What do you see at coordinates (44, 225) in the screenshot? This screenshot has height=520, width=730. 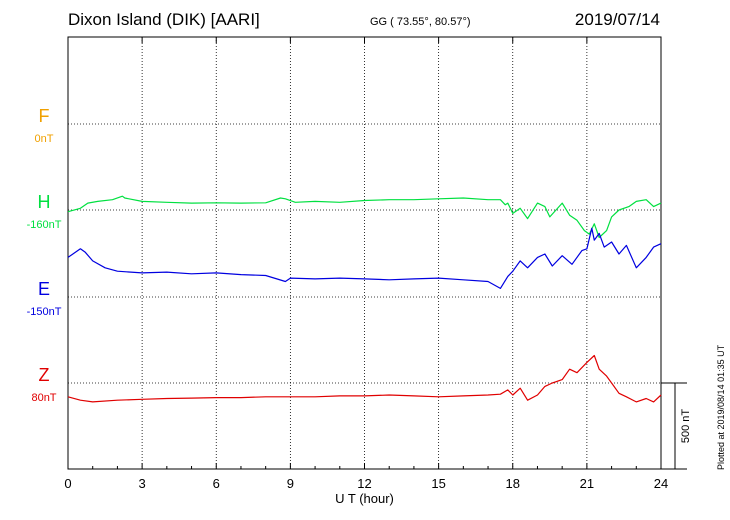 I see `series-baseline-h: -160nT` at bounding box center [44, 225].